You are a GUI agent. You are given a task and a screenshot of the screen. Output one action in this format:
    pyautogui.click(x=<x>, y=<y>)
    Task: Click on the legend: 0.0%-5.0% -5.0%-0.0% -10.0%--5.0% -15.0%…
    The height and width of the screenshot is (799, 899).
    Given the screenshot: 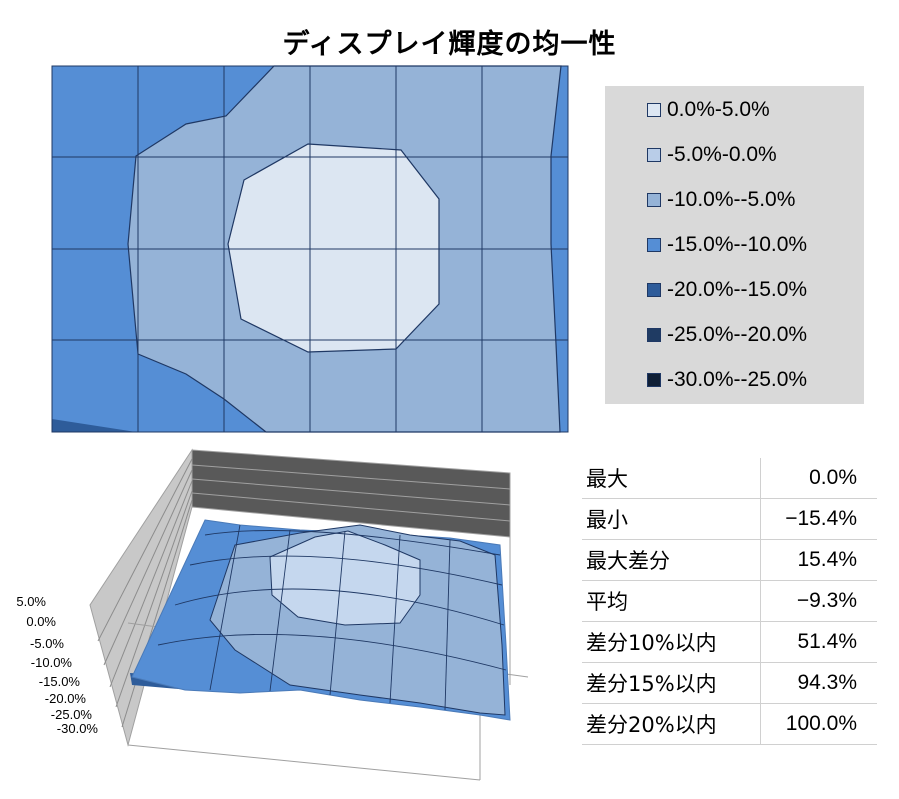 What is the action you would take?
    pyautogui.click(x=734, y=245)
    